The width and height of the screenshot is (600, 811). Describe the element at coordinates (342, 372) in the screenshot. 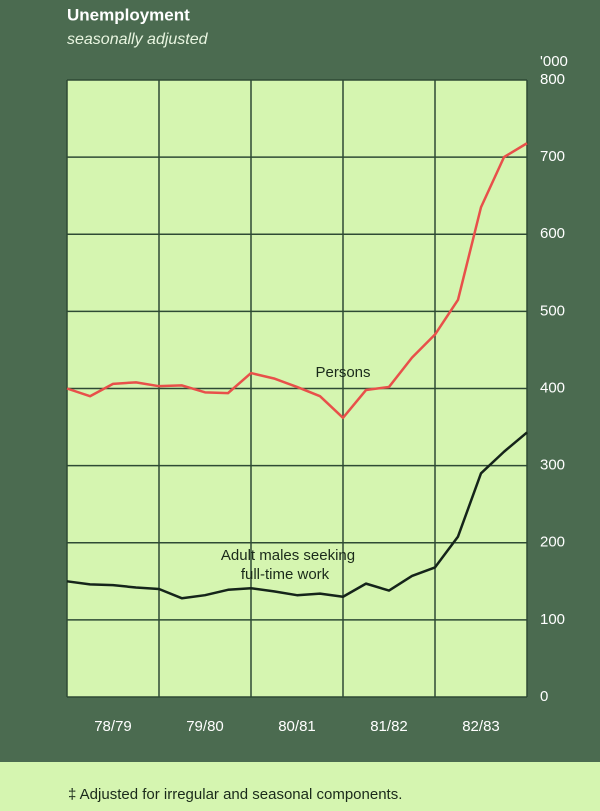

I see `series-label: Persons` at that location.